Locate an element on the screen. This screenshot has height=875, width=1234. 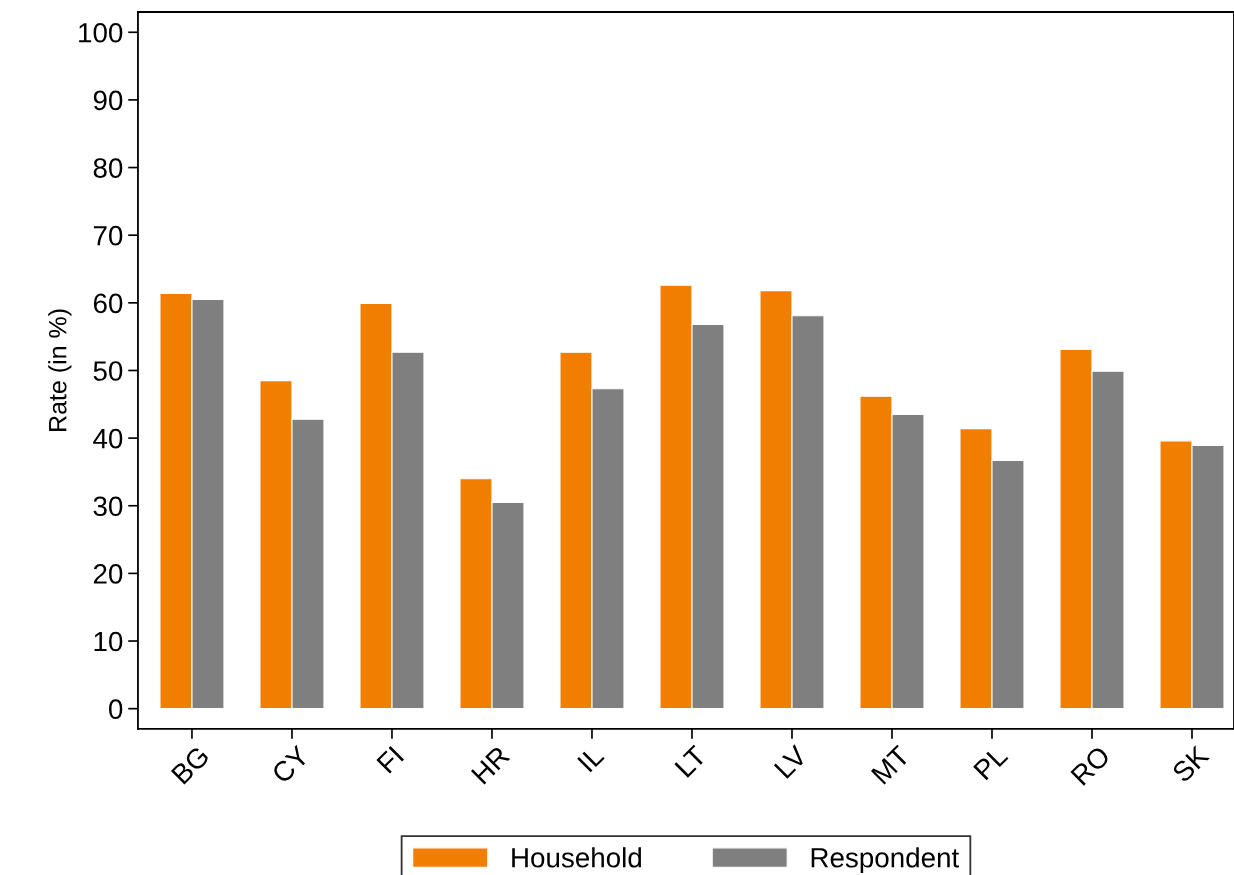
y-tick-label: 20 is located at coordinates (108, 574).